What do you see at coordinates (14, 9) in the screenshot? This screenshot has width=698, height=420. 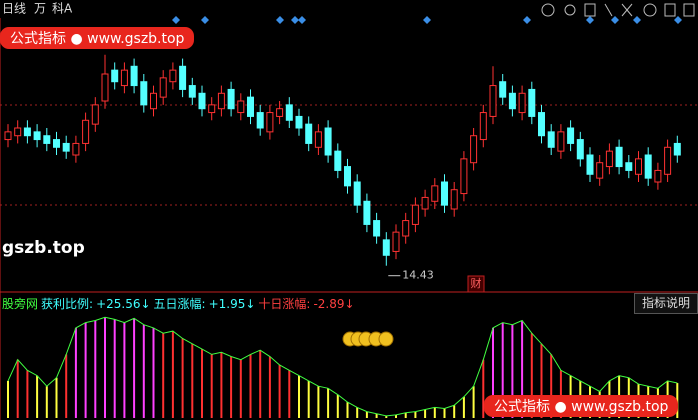 I see `period: 日线` at bounding box center [14, 9].